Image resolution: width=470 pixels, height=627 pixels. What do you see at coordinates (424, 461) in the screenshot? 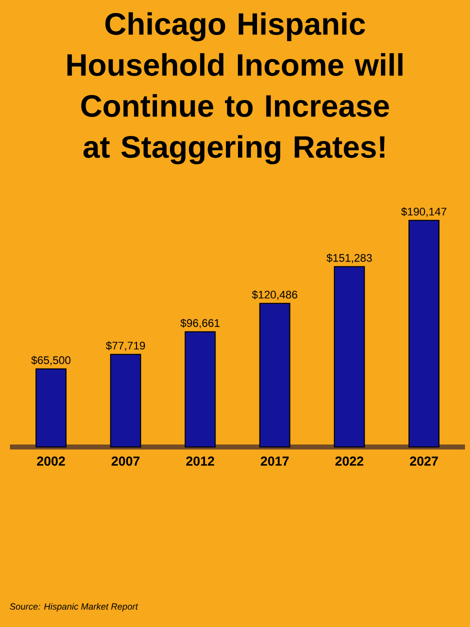
I see `x-tick-label: 2027` at bounding box center [424, 461].